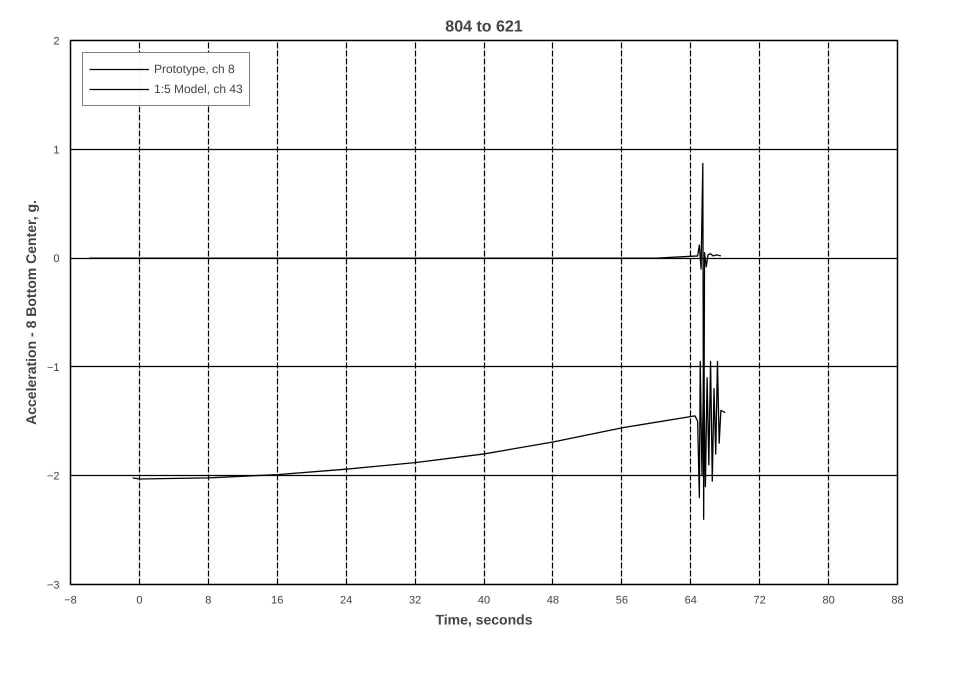 This screenshot has height=674, width=957. I want to click on x-tick-label: 64, so click(690, 600).